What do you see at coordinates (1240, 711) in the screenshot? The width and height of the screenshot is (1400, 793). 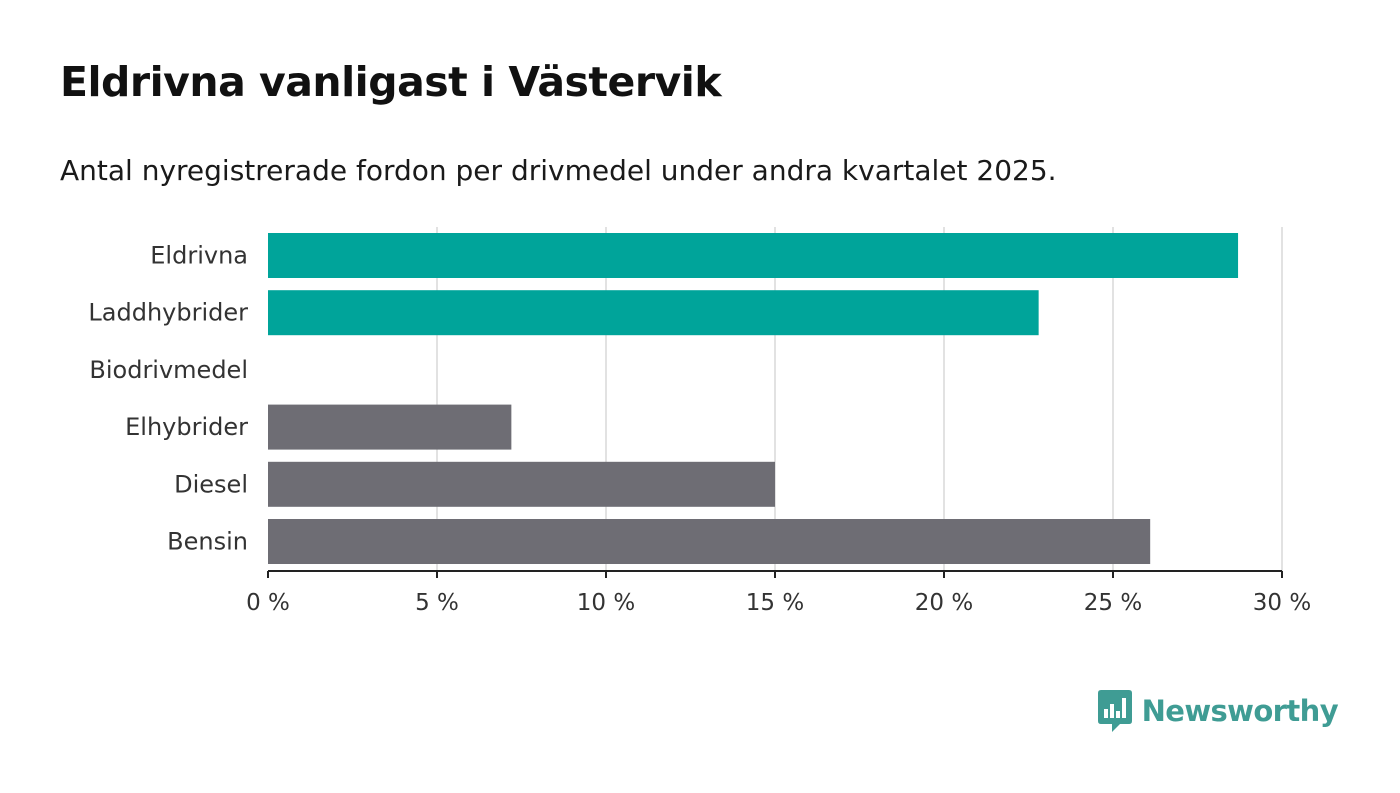 I see `brand-name: Newsworthy` at bounding box center [1240, 711].